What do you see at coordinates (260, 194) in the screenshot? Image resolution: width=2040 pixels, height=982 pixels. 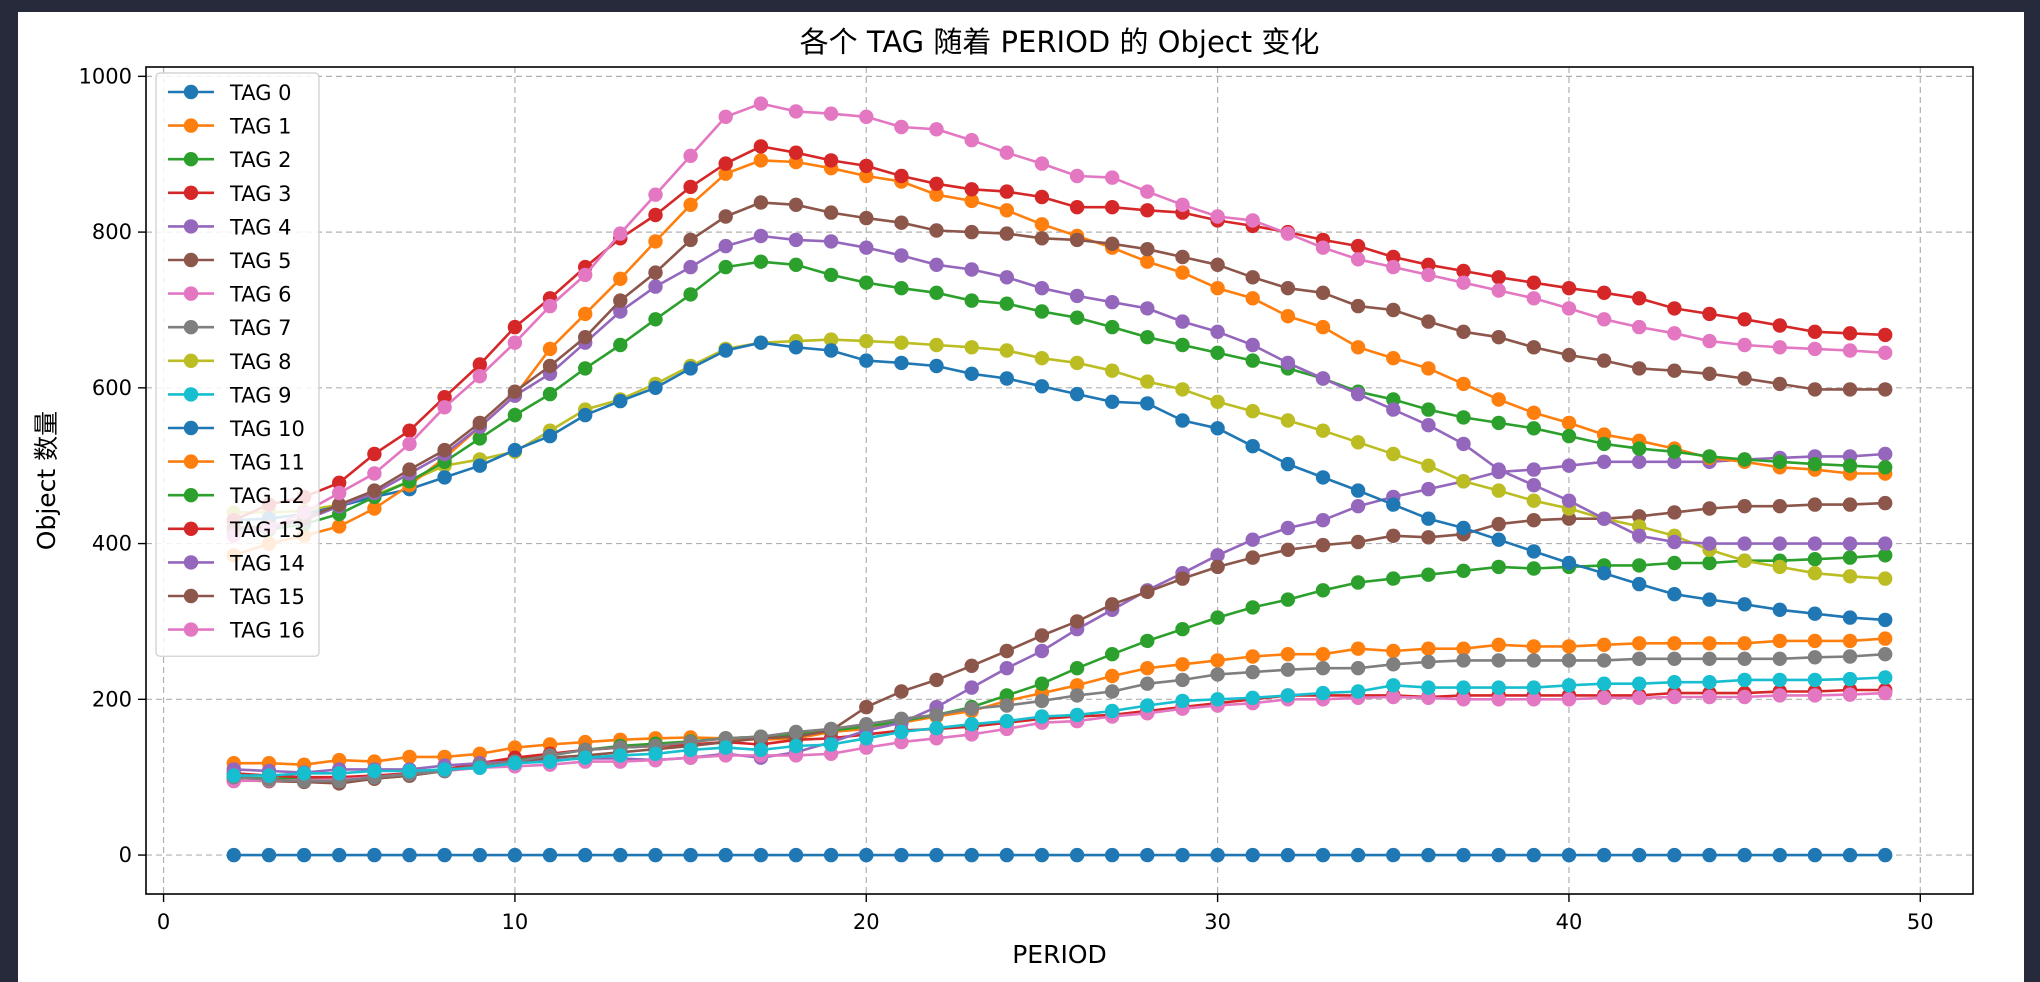 I see `legend-label: TAG 3` at bounding box center [260, 194].